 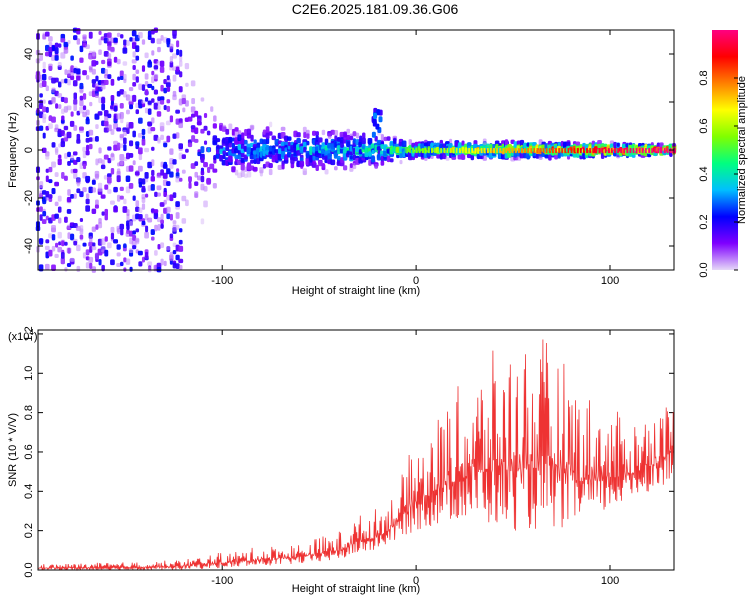 What do you see at coordinates (29, 246) in the screenshot?
I see `y-tick-label: -40` at bounding box center [29, 246].